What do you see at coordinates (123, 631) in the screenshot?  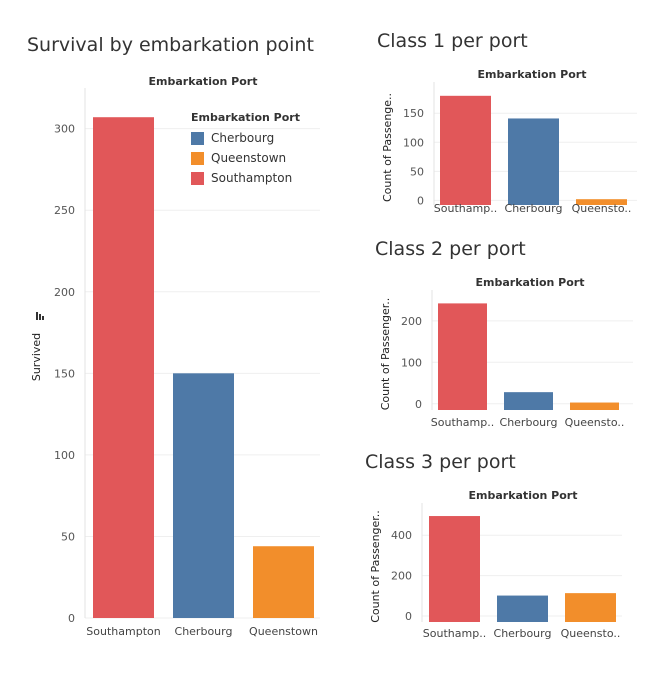 I see `x-tick-label: Southampton` at bounding box center [123, 631].